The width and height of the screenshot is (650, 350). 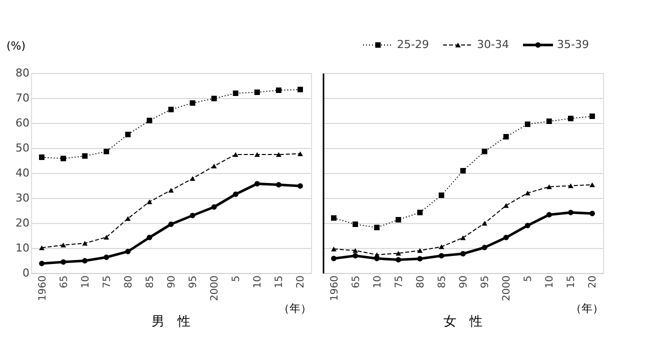 I want to click on y-tick-label: 20, so click(x=23, y=223).